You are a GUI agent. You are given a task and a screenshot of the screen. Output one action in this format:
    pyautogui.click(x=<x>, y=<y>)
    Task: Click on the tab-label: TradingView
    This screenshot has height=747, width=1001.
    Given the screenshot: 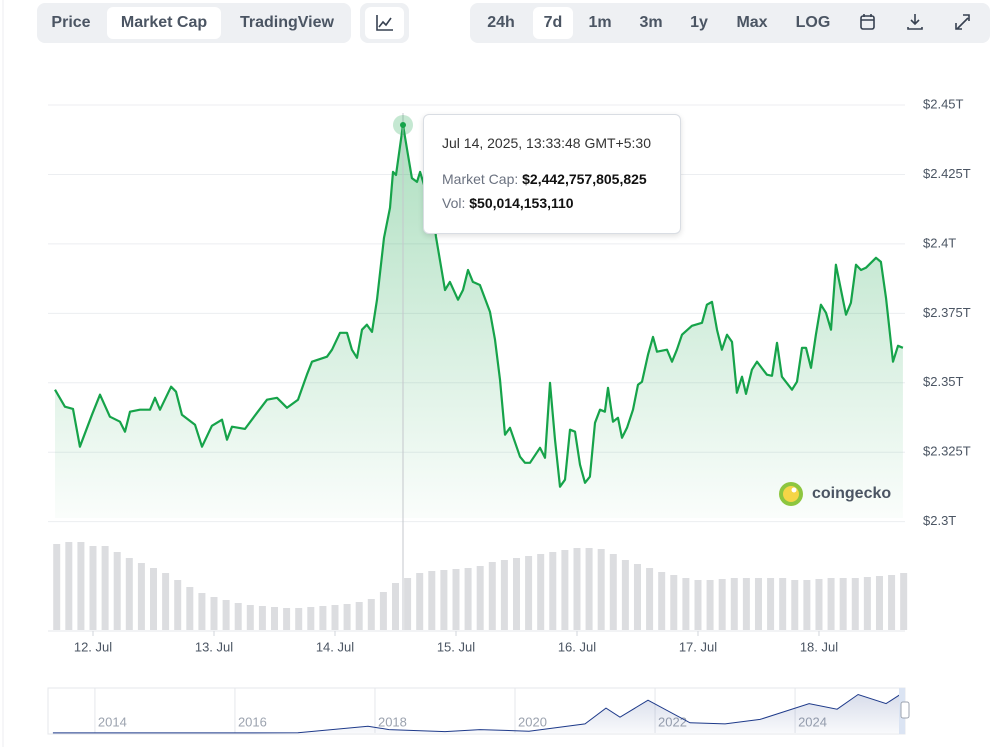 What is the action you would take?
    pyautogui.click(x=287, y=22)
    